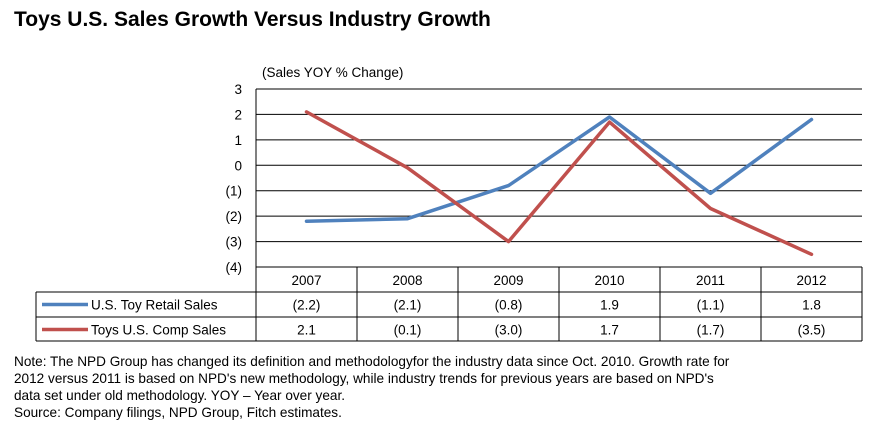 This screenshot has height=438, width=880. I want to click on x-tick-label: 2008, so click(407, 280).